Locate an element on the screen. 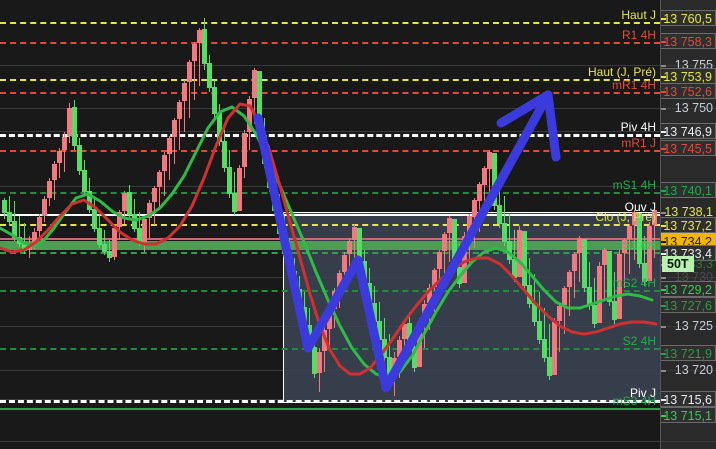 The width and height of the screenshot is (716, 449). last-price-badge: 50T is located at coordinates (678, 264).